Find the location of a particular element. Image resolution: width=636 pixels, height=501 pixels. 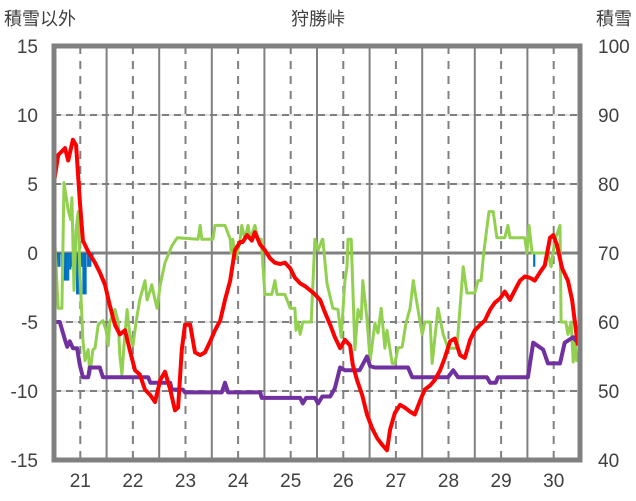

y-tick-label: 5 is located at coordinates (32, 185).